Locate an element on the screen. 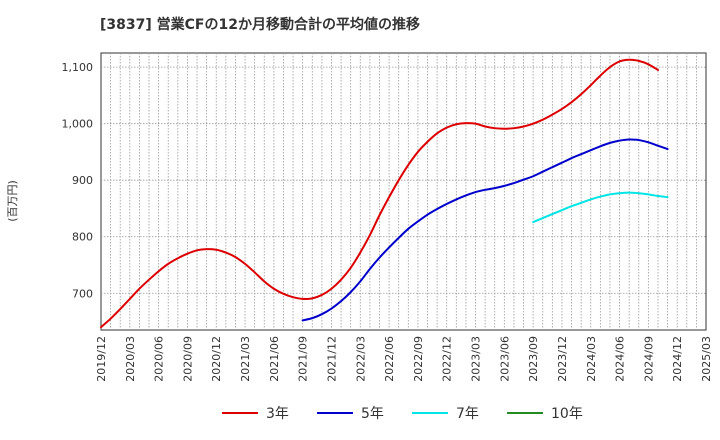 This screenshot has height=440, width=720. legend-label-2: 5年 is located at coordinates (372, 414).